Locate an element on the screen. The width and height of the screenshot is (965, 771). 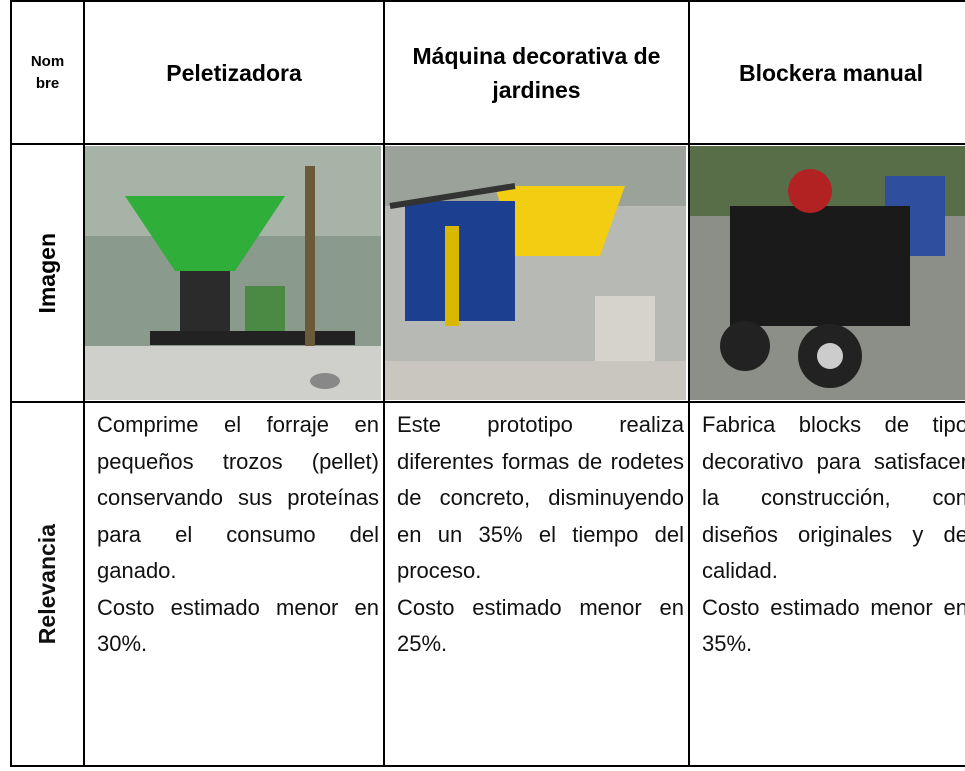
photo-peletizadora is located at coordinates (233, 273).